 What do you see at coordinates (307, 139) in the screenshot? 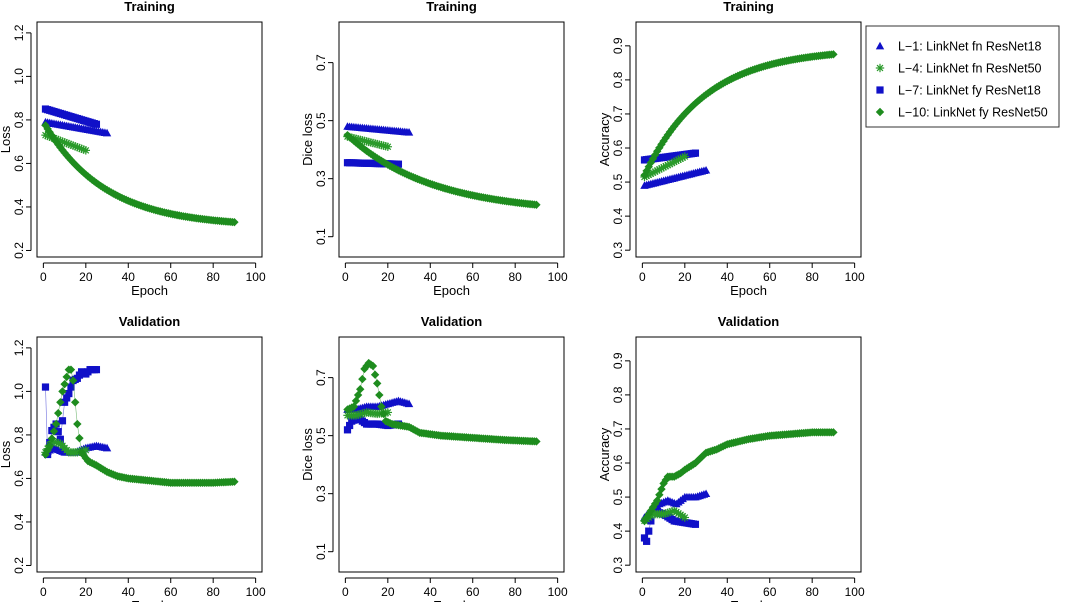
I see `y-axis-label: Dice loss` at bounding box center [307, 139].